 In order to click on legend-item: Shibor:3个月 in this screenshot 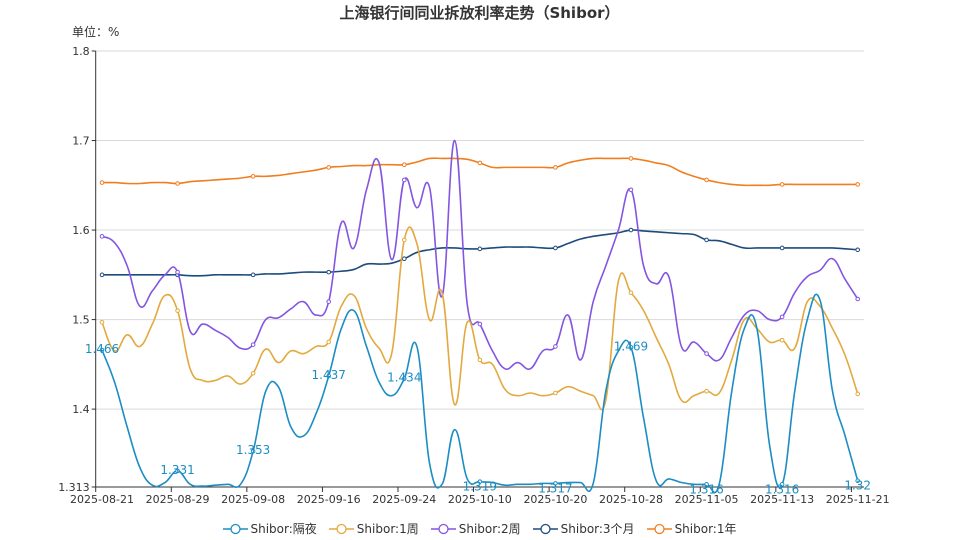, I will do `click(583, 528)`.